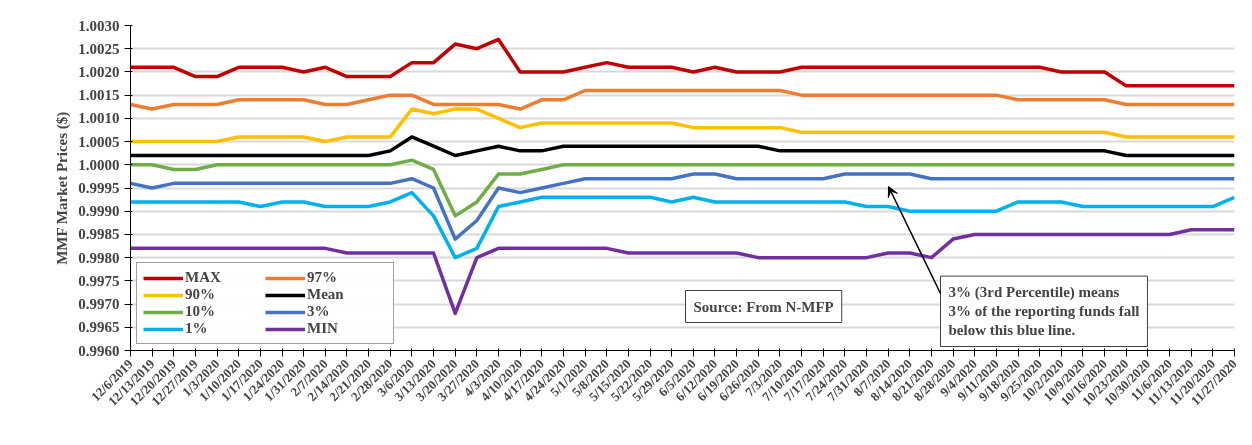 The width and height of the screenshot is (1252, 445). Describe the element at coordinates (99, 211) in the screenshot. I see `y-tick-label: 0.9990` at that location.